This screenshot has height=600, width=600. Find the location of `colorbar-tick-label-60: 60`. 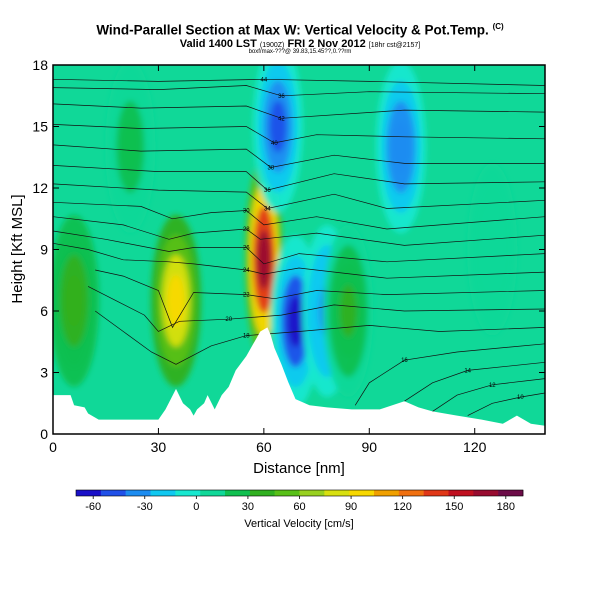

colorbar-tick-label-60: 60 is located at coordinates (299, 507).